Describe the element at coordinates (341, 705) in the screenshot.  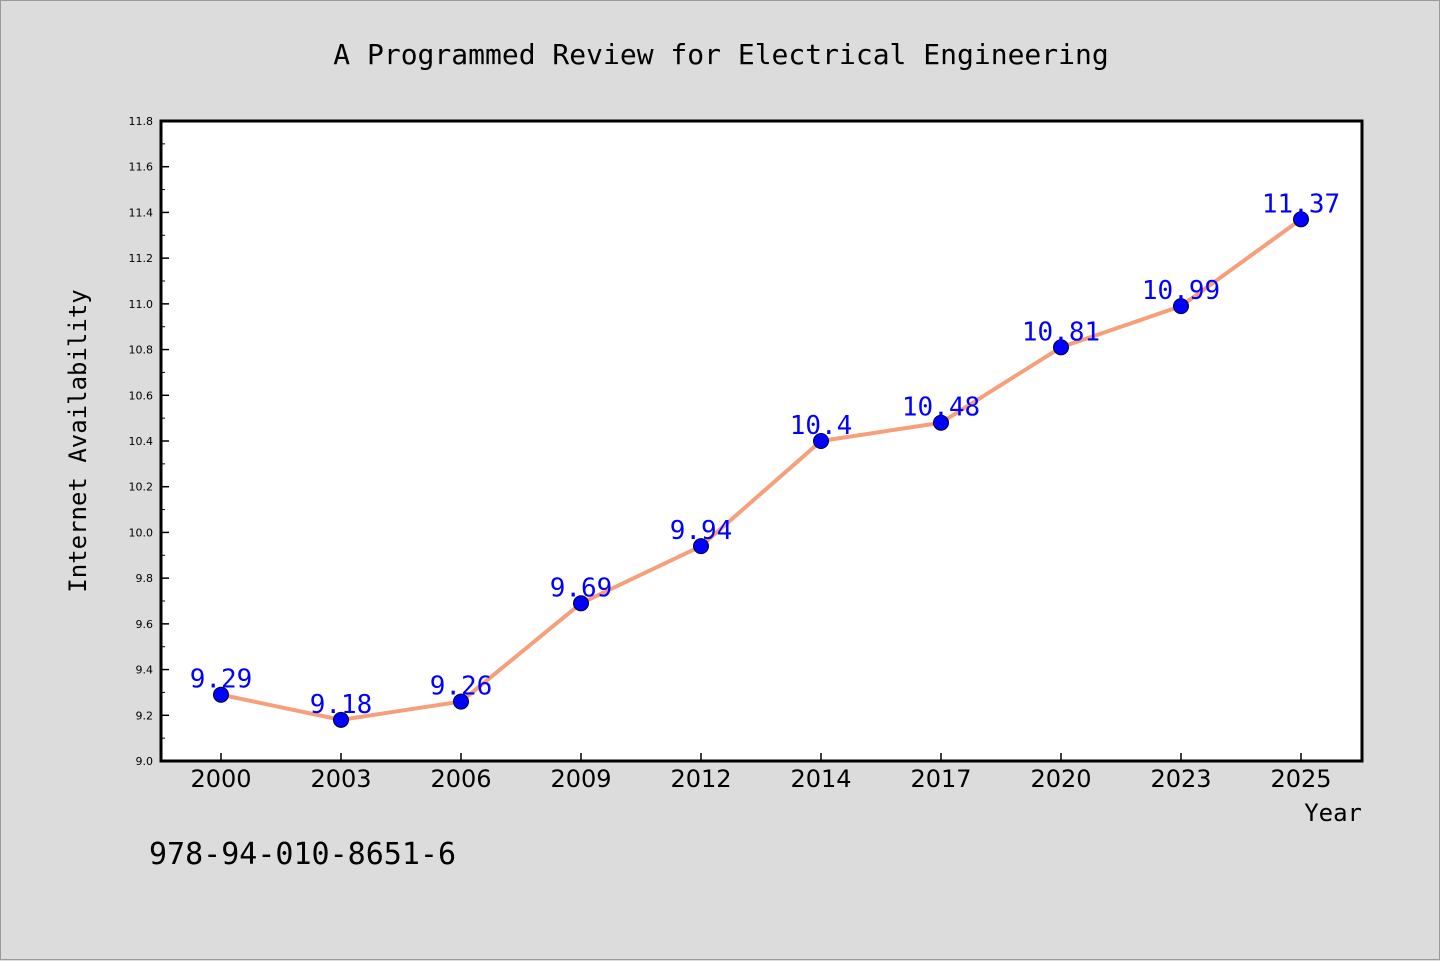
I see `data-label: 9.18` at that location.